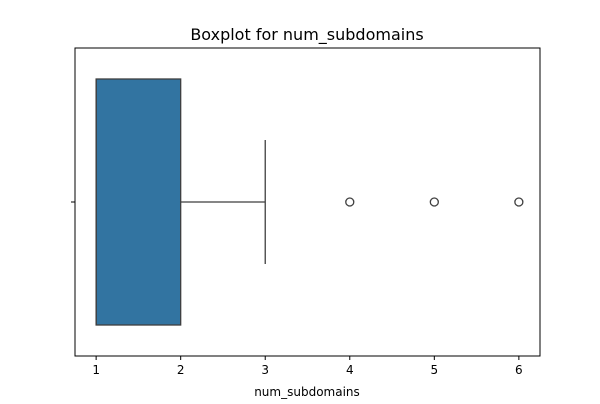 The width and height of the screenshot is (600, 404). I want to click on x-tick-label: 4, so click(350, 370).